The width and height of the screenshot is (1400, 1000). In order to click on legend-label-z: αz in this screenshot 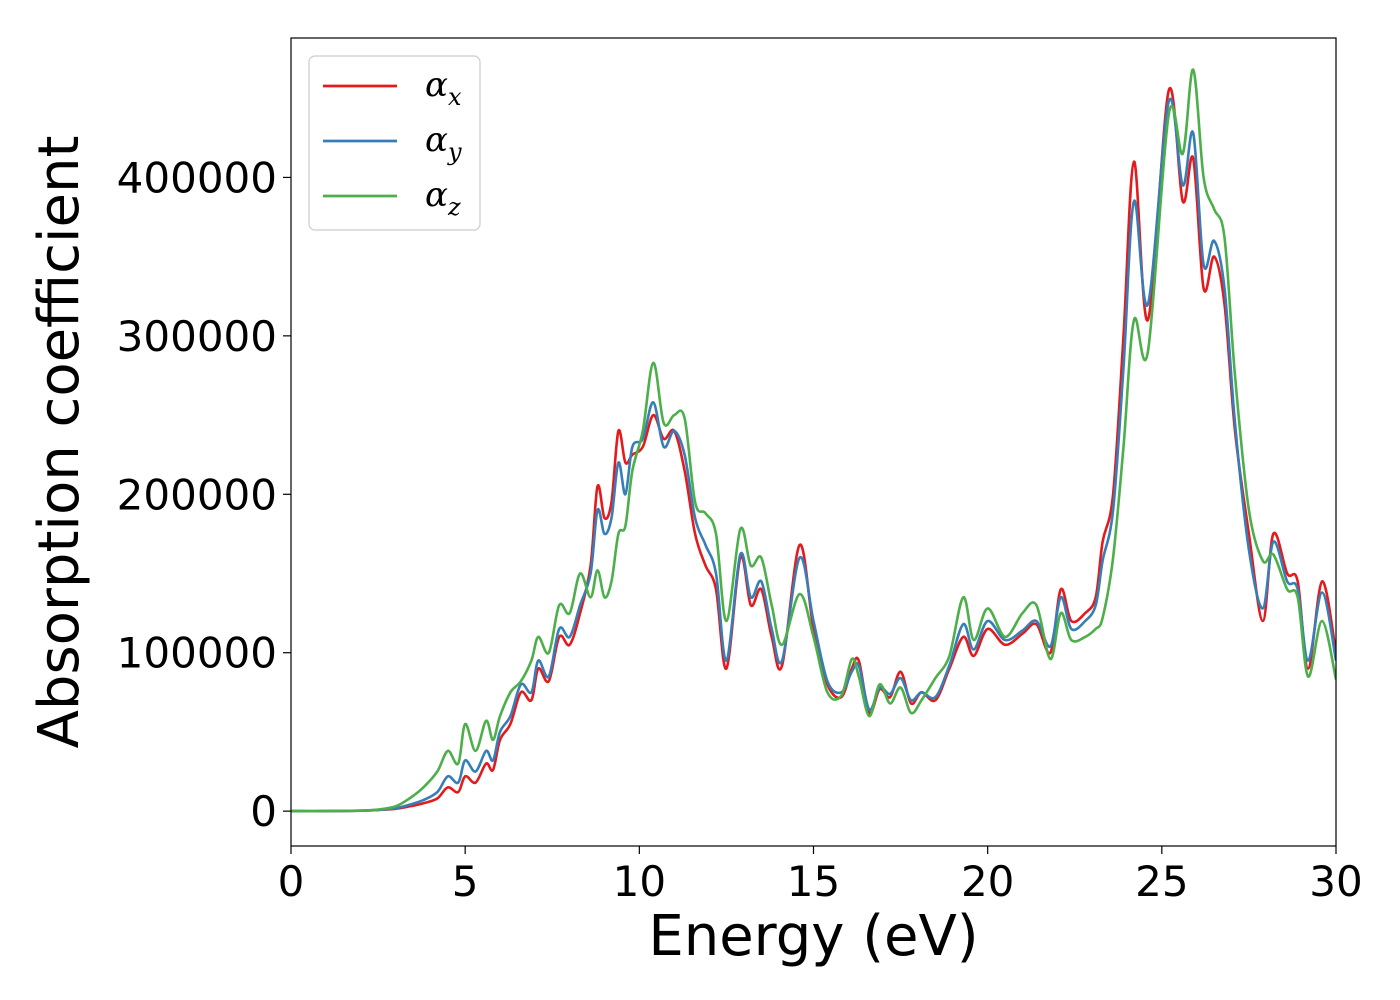, I will do `click(443, 198)`.